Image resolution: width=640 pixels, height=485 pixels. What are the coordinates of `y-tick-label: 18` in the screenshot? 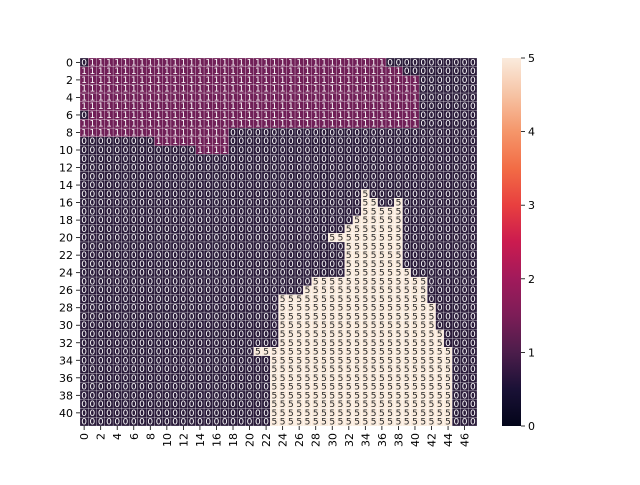 It's located at (66, 220).